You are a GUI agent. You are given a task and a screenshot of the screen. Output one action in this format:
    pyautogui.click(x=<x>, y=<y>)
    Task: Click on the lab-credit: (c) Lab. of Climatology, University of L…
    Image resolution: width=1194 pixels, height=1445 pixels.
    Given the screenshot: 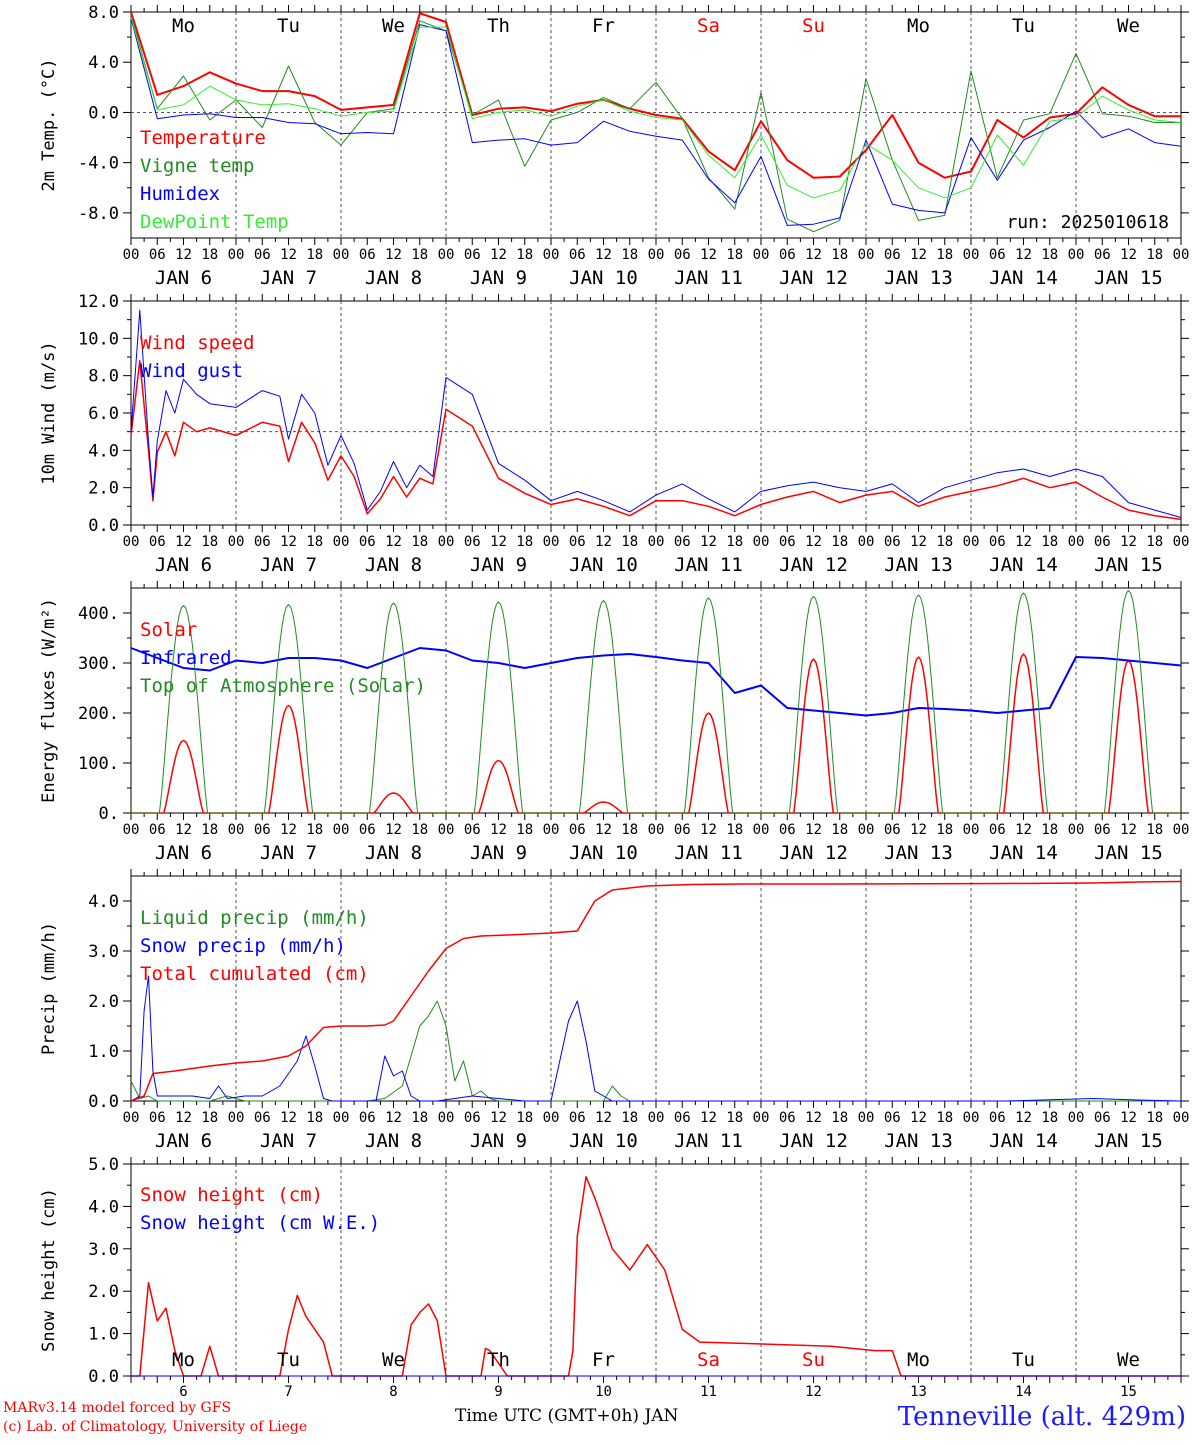 What is the action you would take?
    pyautogui.click(x=155, y=1427)
    